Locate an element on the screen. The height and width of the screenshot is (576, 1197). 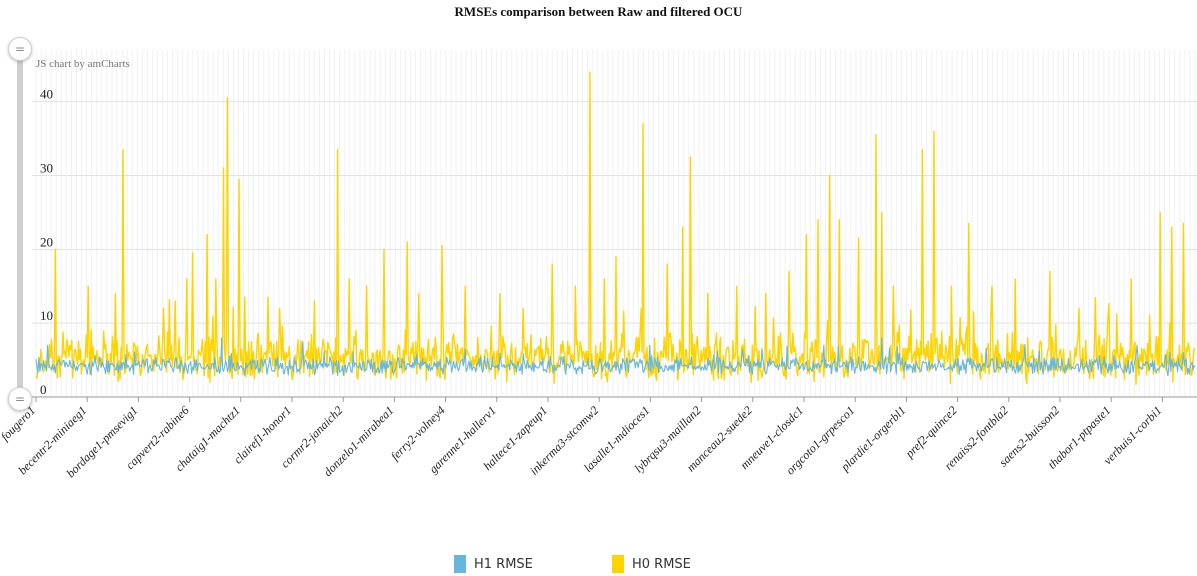
y-tick-label: 20 is located at coordinates (46, 241).